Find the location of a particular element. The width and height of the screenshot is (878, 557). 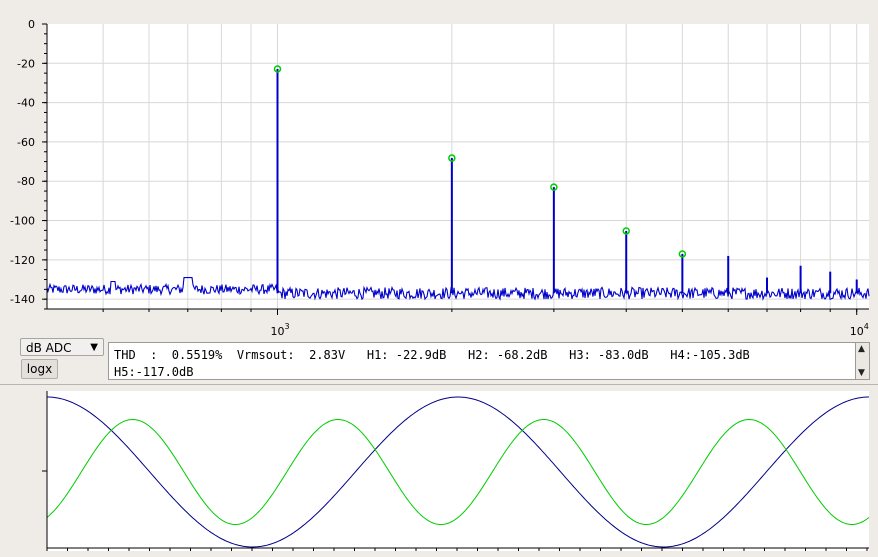

scroll-up-icon: ▲ is located at coordinates (861, 349).